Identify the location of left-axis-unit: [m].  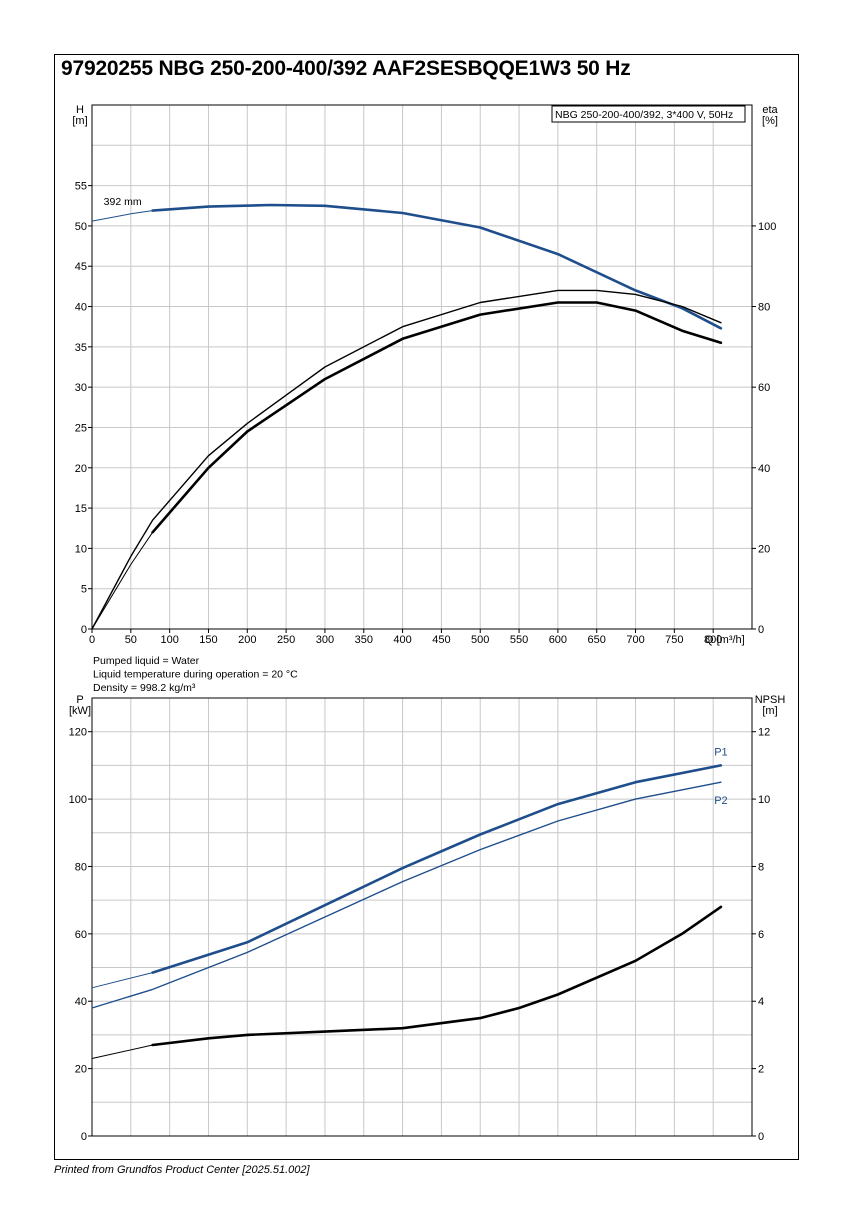
(79, 121).